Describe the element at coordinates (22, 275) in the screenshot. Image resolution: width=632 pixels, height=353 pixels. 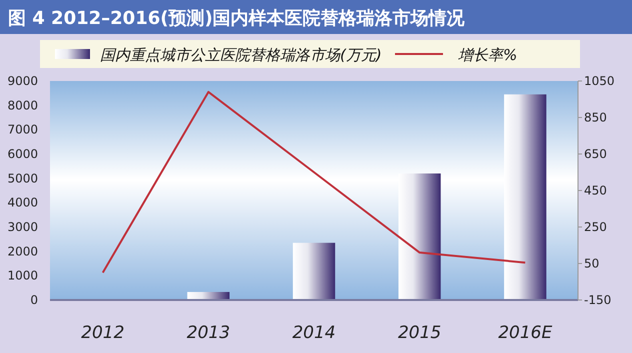
I see `y-tick-label: 1000` at that location.